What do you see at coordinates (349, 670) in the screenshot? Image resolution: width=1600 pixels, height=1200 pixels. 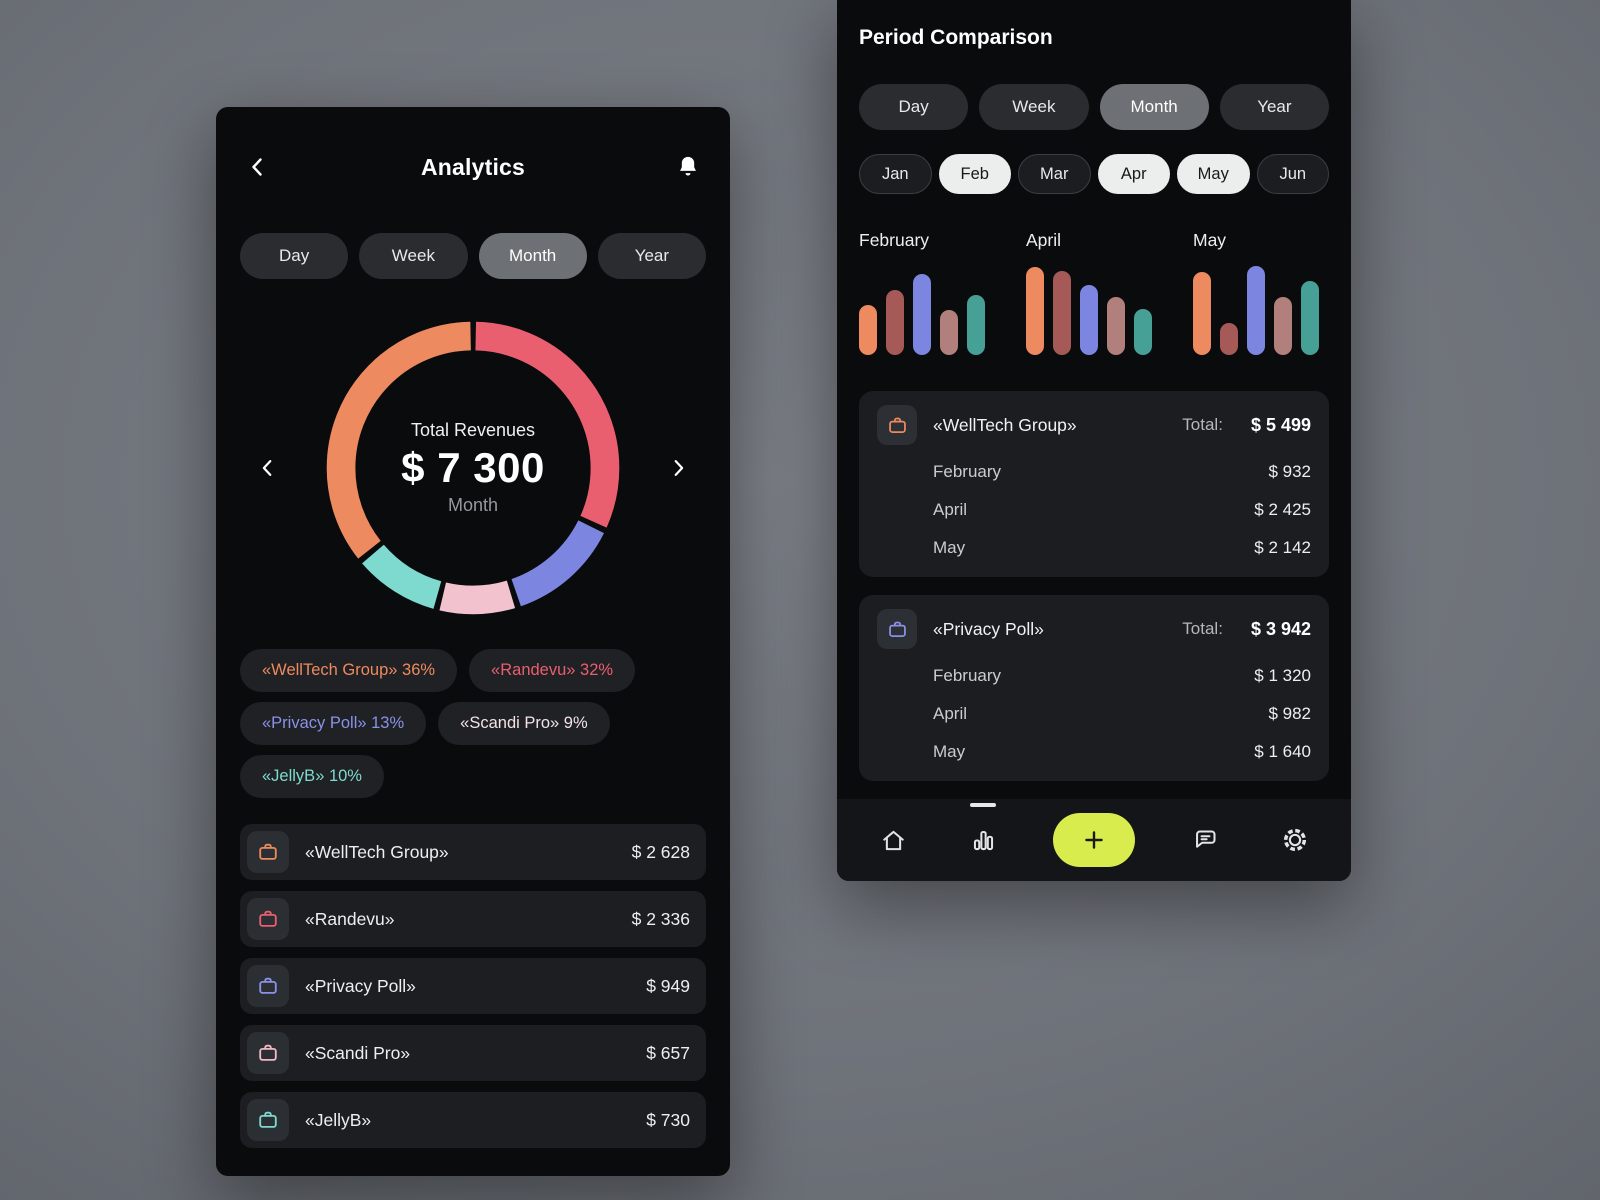 I see `legend-welltech-group: «WellTech Group» 36%` at bounding box center [349, 670].